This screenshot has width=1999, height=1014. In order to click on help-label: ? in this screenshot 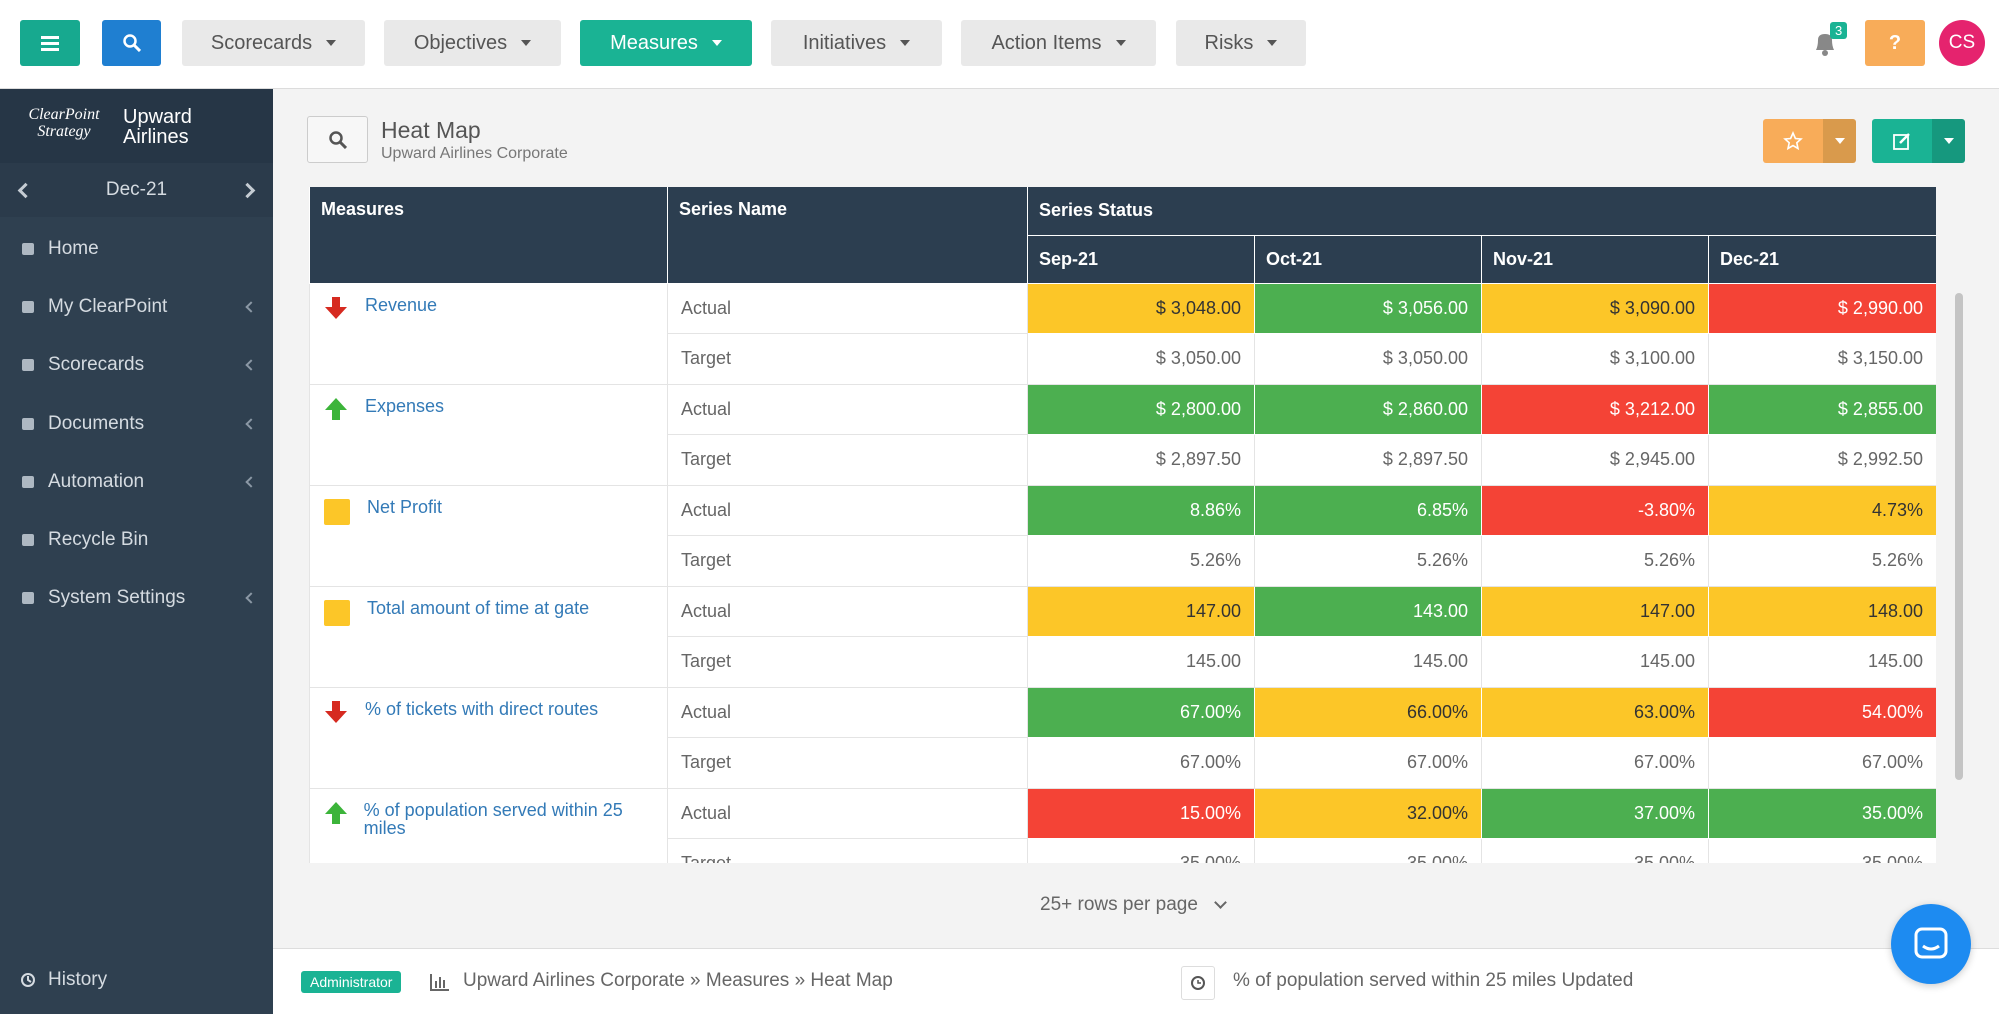, I will do `click(1895, 42)`.